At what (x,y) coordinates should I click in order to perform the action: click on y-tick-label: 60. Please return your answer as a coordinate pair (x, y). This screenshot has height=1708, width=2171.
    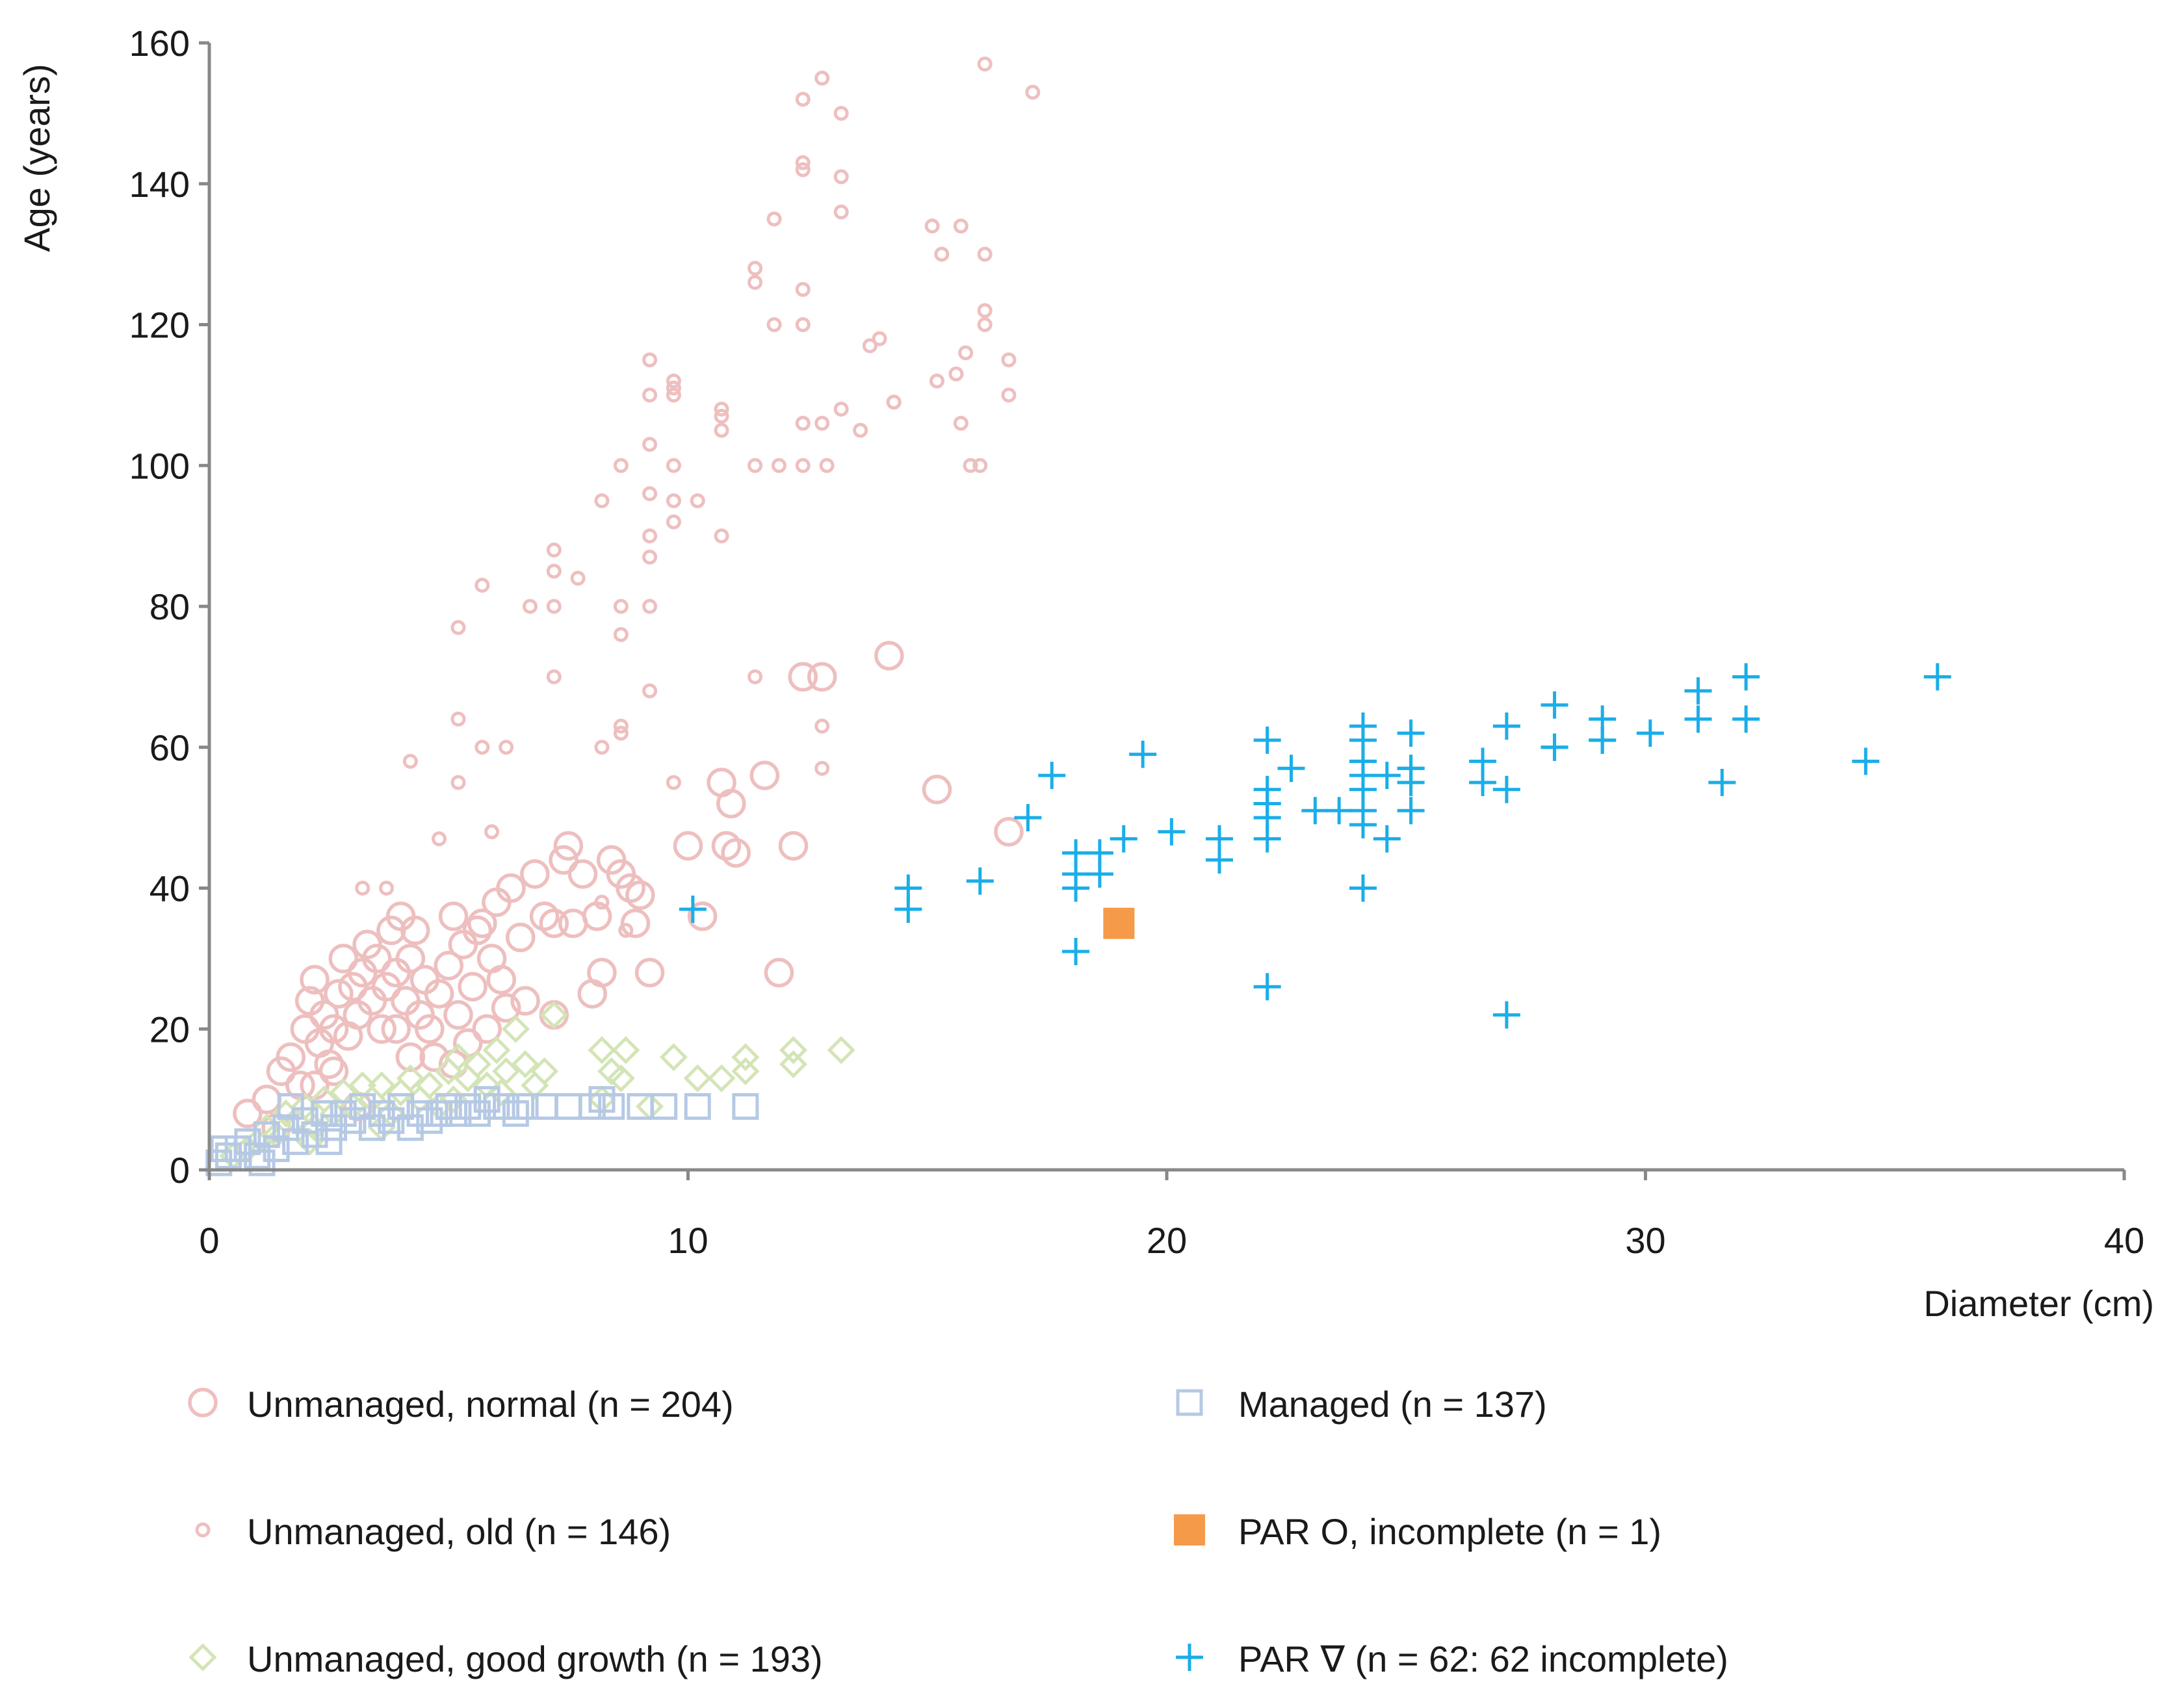
    Looking at the image, I should click on (170, 747).